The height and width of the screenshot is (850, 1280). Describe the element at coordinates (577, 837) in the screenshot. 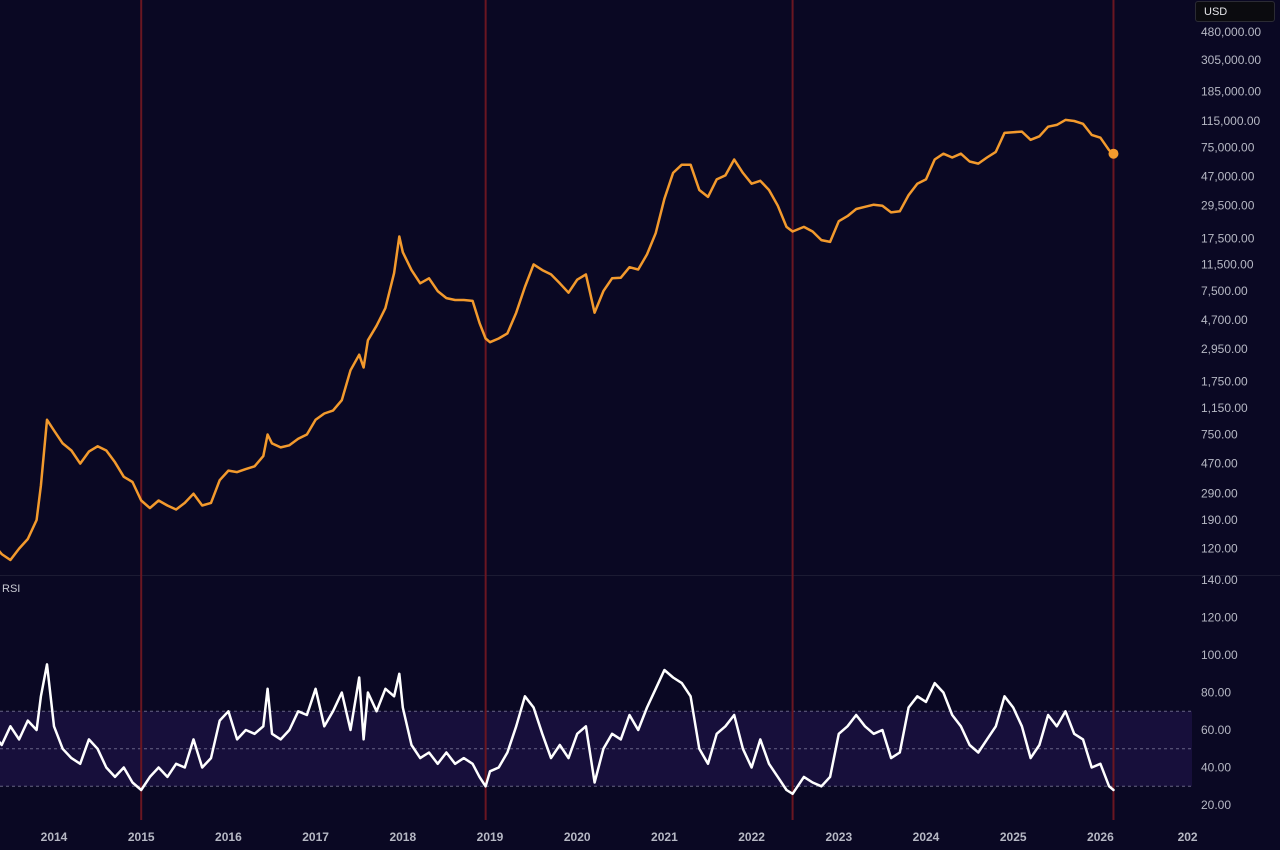

I see `x-tick-6: 2020` at that location.